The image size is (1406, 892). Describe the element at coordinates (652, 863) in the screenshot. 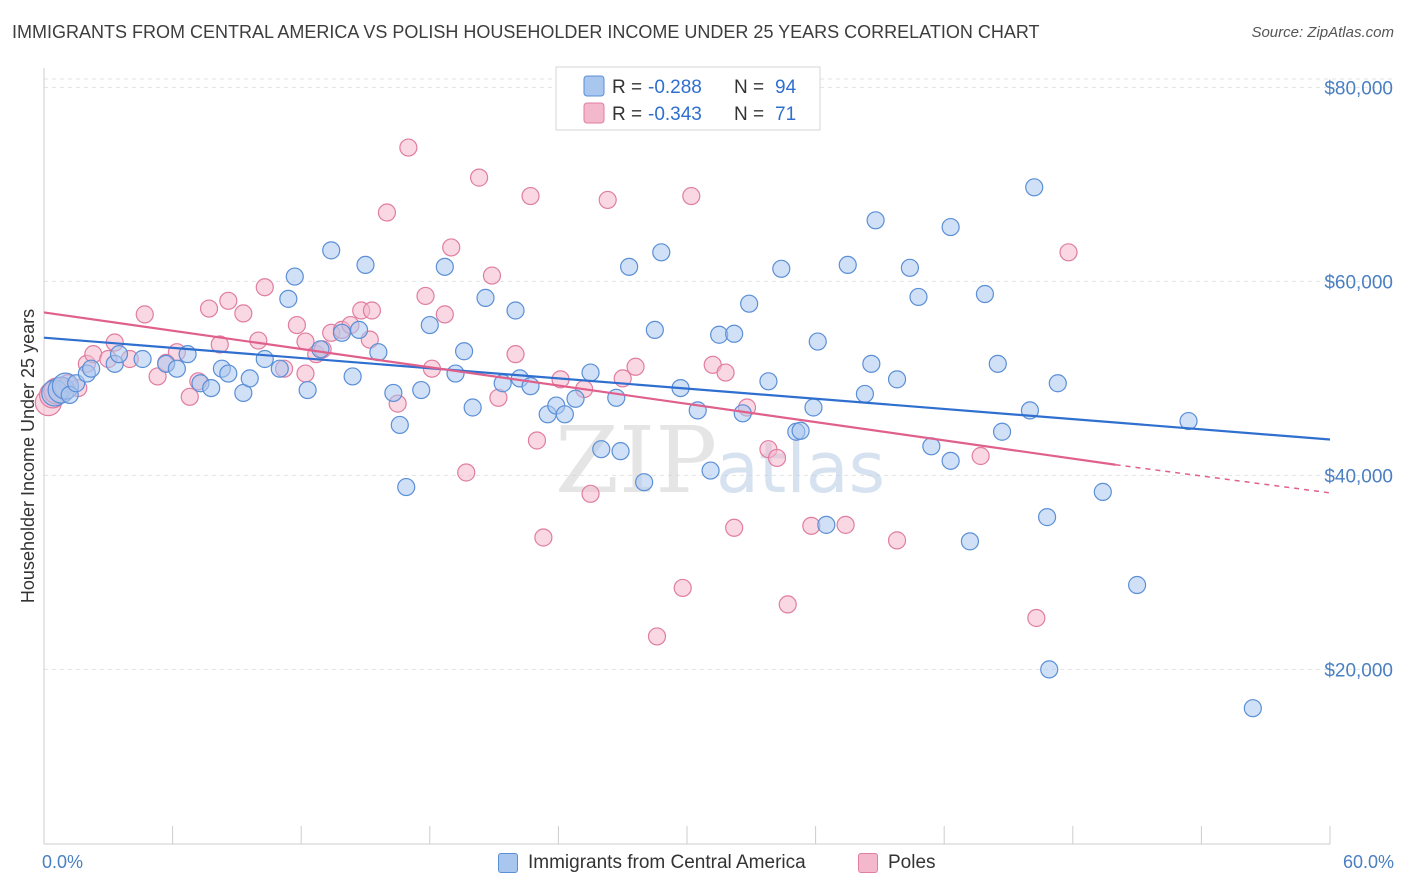

I see `legend-item-central-america: Immigrants from Central America` at that location.